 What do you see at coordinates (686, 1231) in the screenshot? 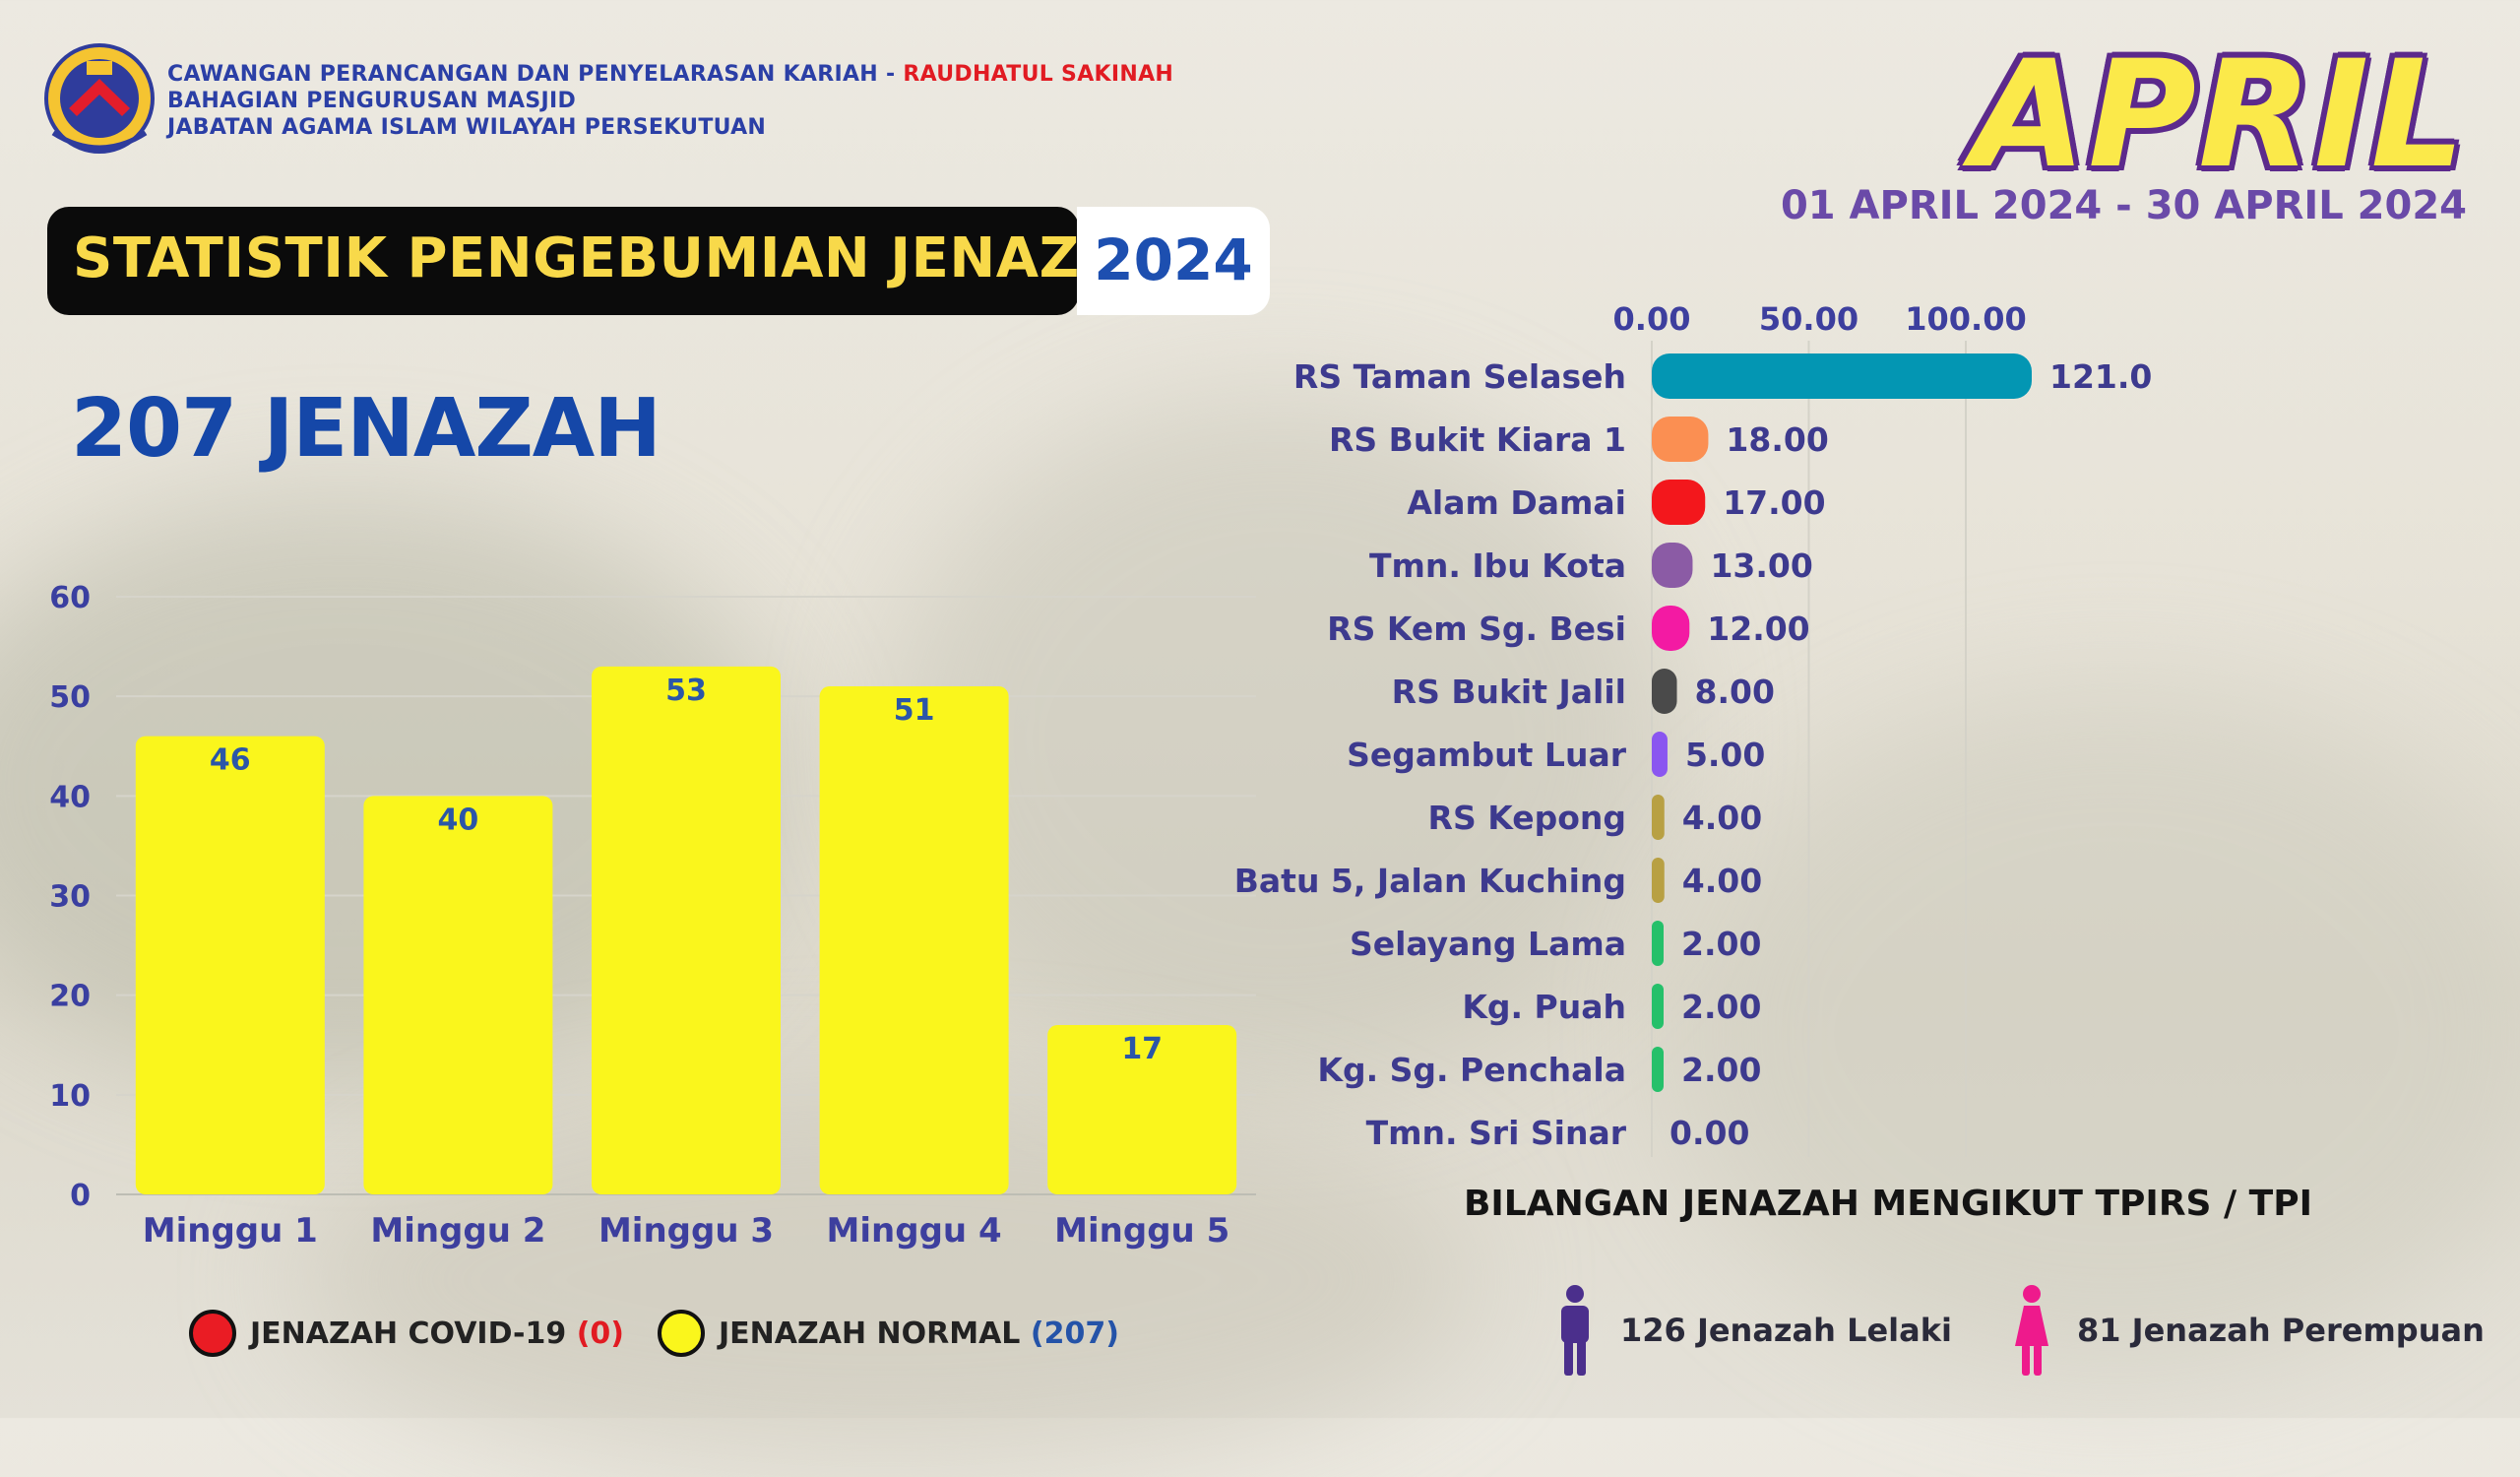
I see `weekly-x-tick-label: Minggu 3` at bounding box center [686, 1231].